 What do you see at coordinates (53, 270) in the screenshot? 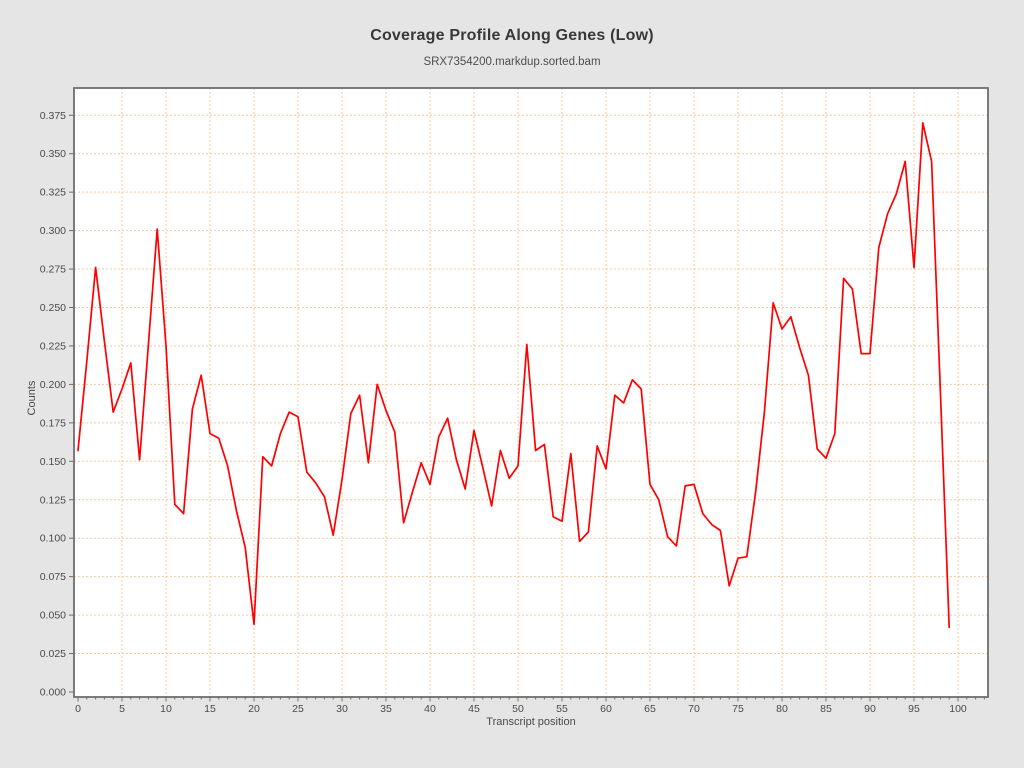
I see `y-tick-label: 0.275` at bounding box center [53, 270].